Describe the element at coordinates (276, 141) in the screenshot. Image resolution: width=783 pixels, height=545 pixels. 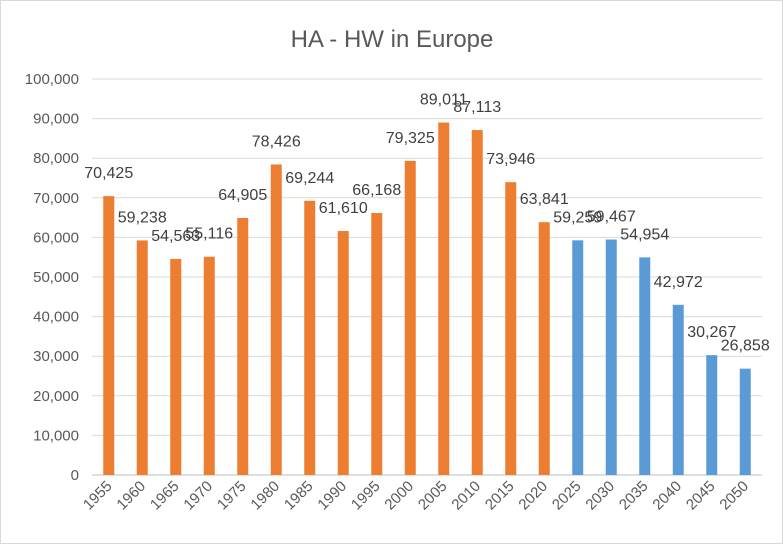
I see `data-label: 78,426` at that location.